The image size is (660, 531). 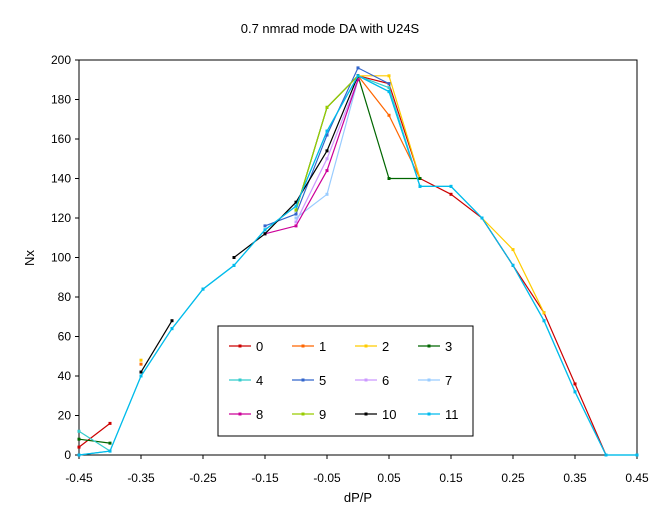 I want to click on legend-label: 1, so click(x=322, y=346).